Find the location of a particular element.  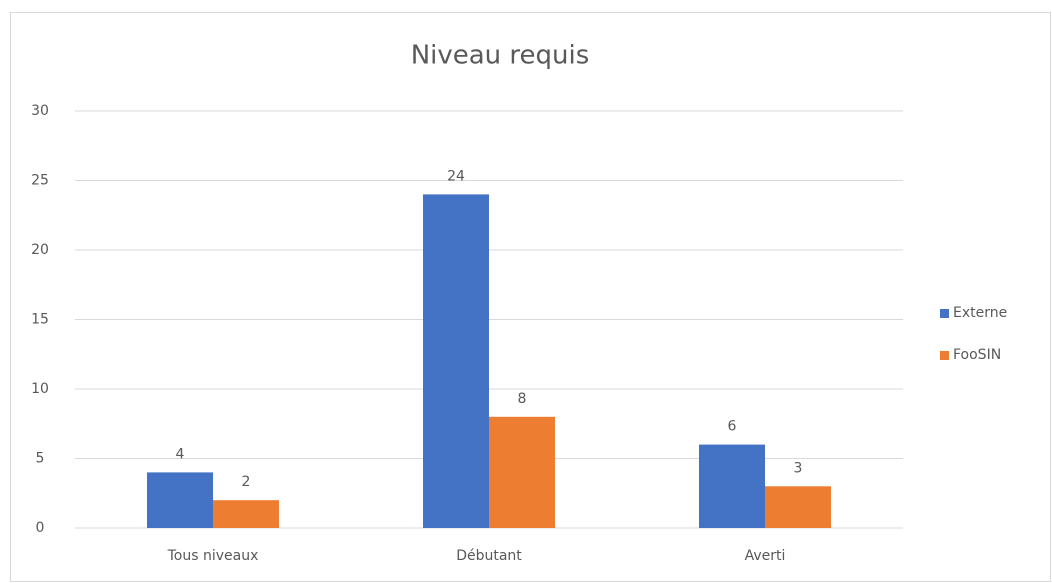

y-tick-label: 0 is located at coordinates (40, 528).